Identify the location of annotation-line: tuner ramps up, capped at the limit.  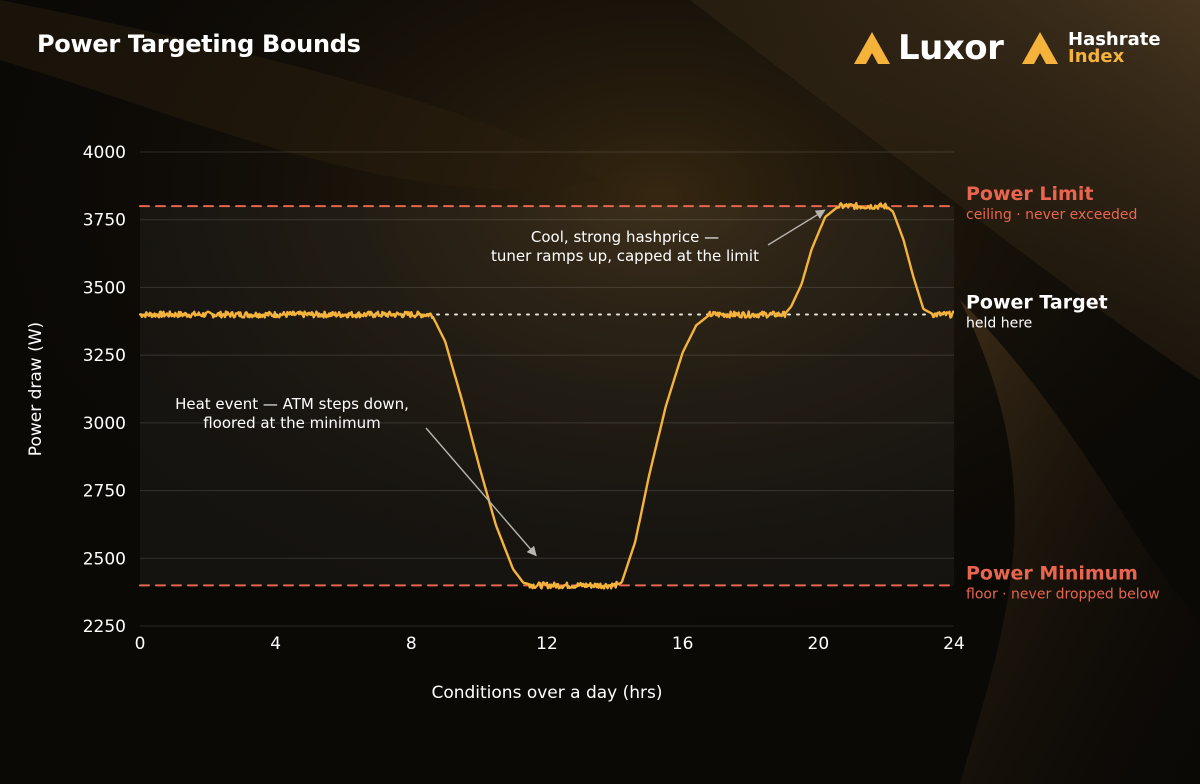
(625, 256).